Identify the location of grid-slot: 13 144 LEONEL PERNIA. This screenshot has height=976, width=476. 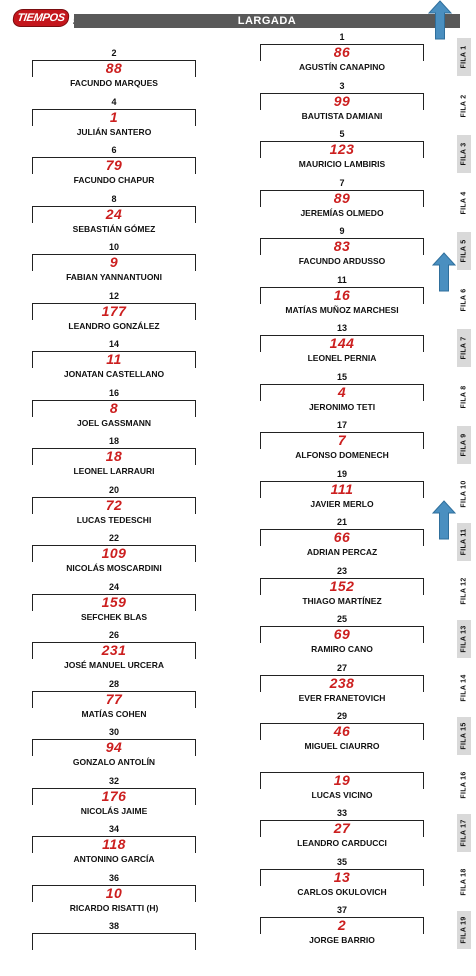
(342, 345).